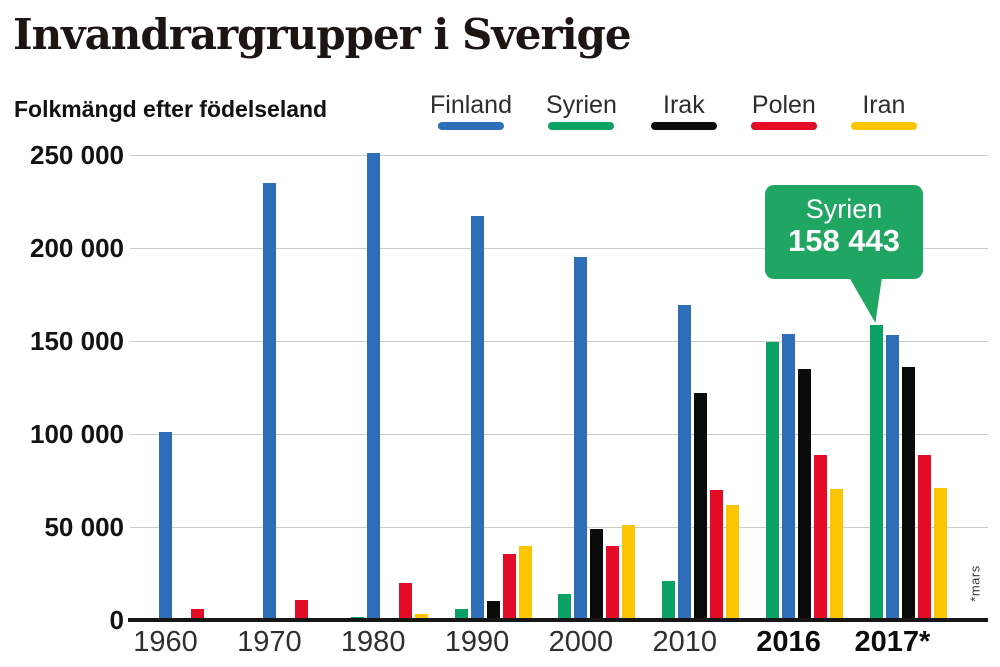 This screenshot has height=667, width=1000. What do you see at coordinates (581, 105) in the screenshot?
I see `legend-label: Syrien` at bounding box center [581, 105].